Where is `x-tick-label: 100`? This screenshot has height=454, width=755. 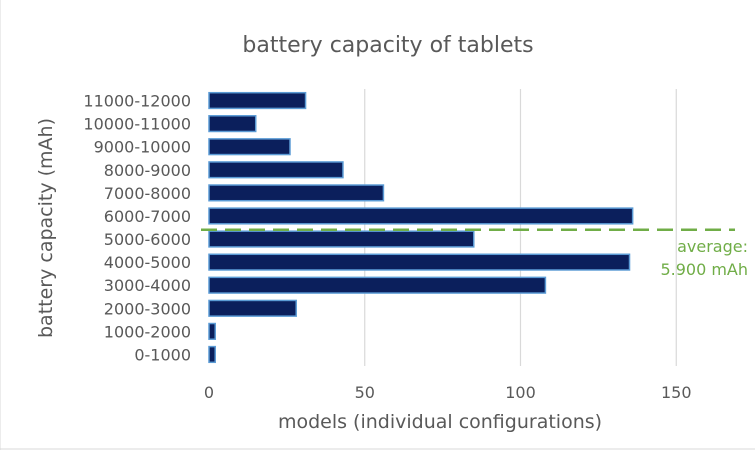
x-tick-label: 100 is located at coordinates (520, 392).